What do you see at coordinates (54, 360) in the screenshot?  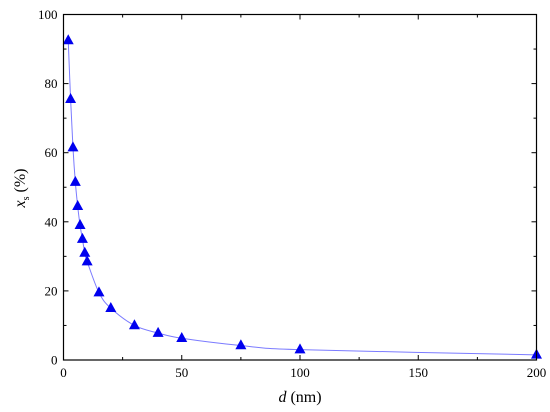 I see `y-tick-label: 0` at bounding box center [54, 360].